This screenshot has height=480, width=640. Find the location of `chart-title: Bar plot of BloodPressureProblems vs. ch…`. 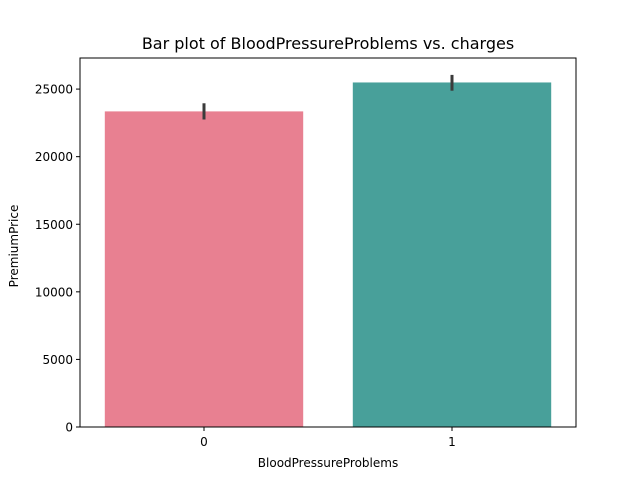

chart-title: Bar plot of BloodPressureProblems vs. ch… is located at coordinates (328, 43).